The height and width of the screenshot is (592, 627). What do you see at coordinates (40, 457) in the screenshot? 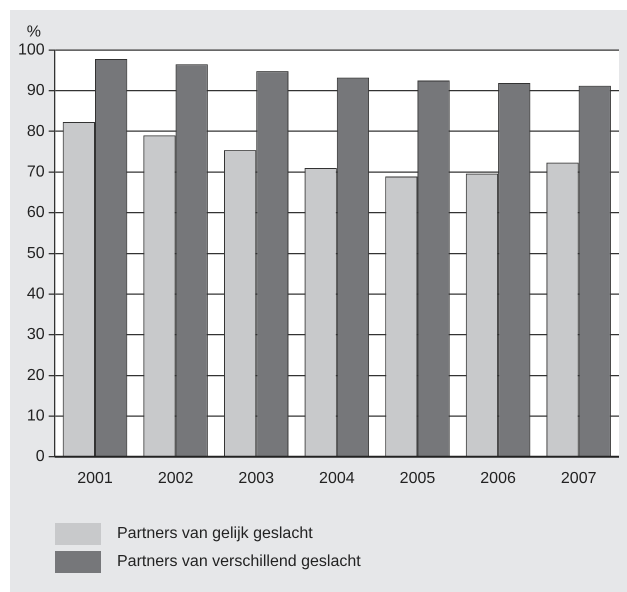
I see `y-tick-label: 0` at bounding box center [40, 457].